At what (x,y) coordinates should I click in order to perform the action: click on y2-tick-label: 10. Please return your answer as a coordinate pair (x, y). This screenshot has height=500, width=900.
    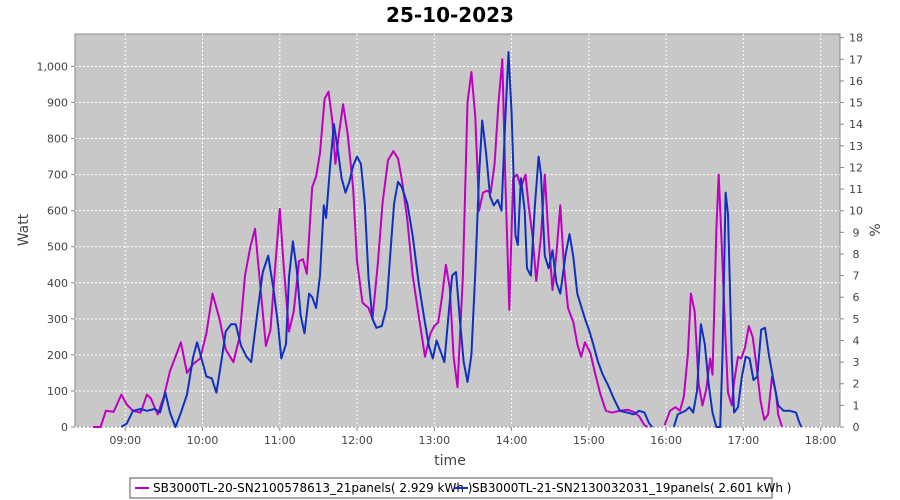
    Looking at the image, I should click on (856, 211).